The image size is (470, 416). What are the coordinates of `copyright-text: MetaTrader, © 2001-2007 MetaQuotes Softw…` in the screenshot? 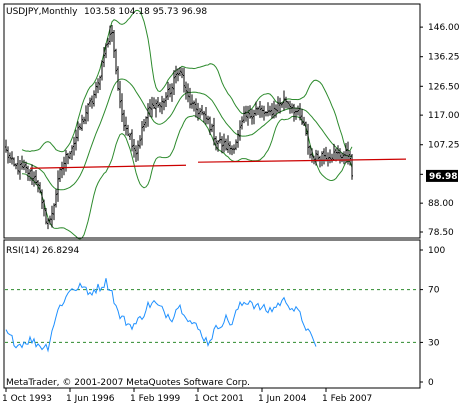 It's located at (128, 383).